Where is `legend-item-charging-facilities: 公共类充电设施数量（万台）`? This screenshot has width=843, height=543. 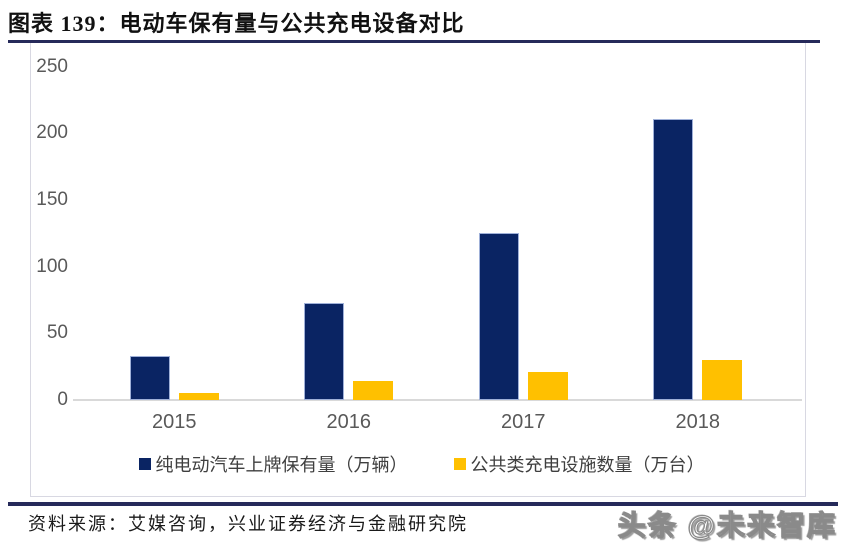
legend-item-charging-facilities: 公共类充电设施数量（万台） is located at coordinates (579, 464).